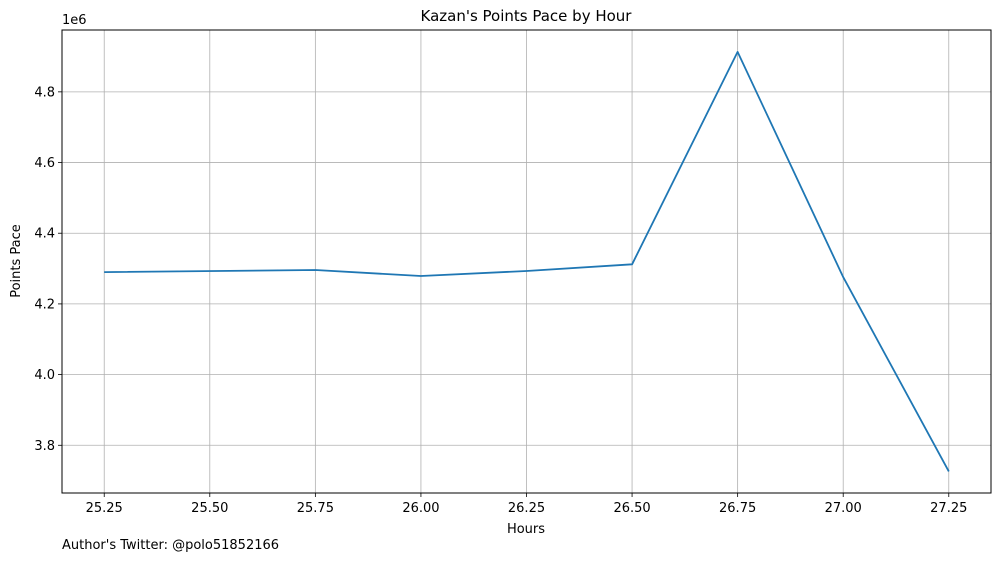  What do you see at coordinates (948, 508) in the screenshot?
I see `x-tick-label: 27.25` at bounding box center [948, 508].